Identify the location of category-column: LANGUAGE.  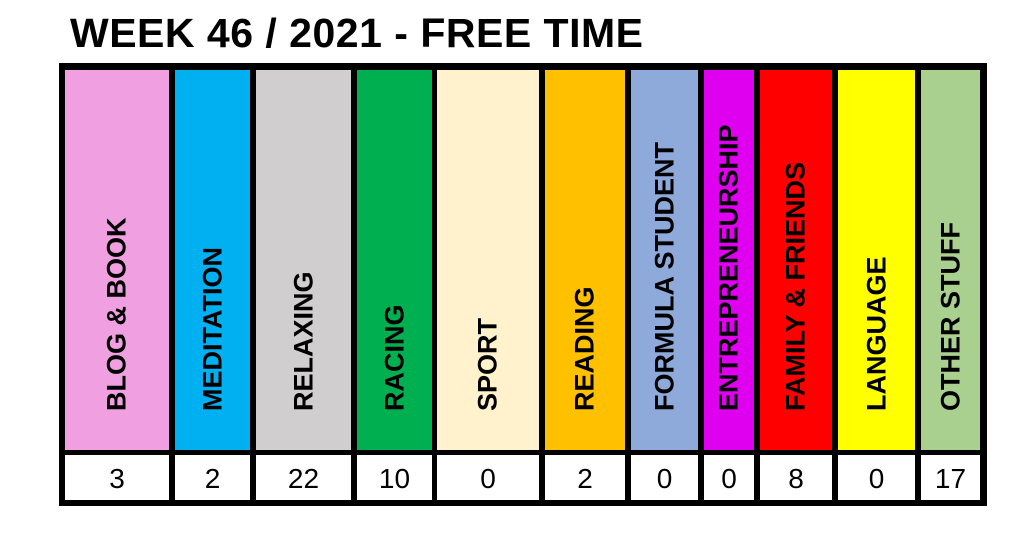
(876, 260).